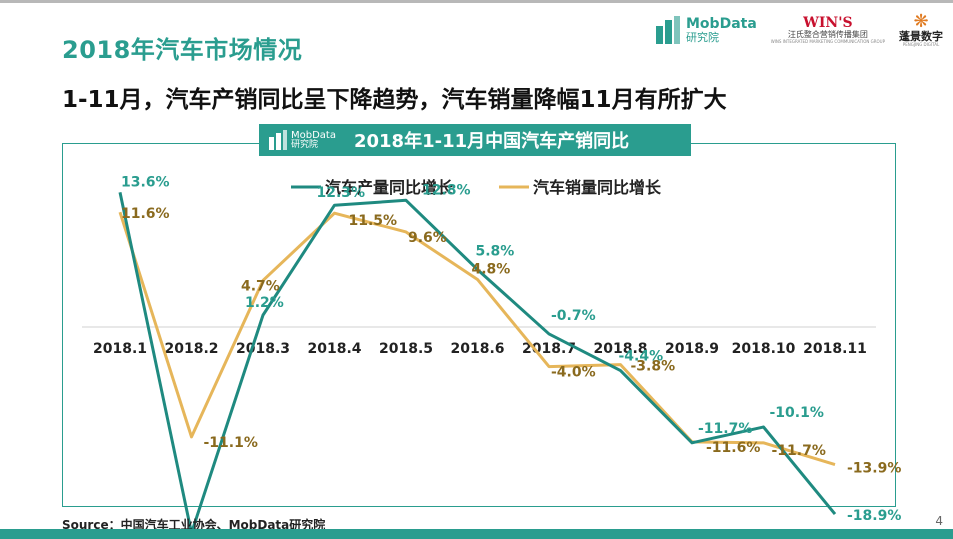 Image resolution: width=953 pixels, height=539 pixels. What do you see at coordinates (921, 44) in the screenshot?
I see `pengjing-logo-tiny: PENGJING DIGITAL` at bounding box center [921, 44].